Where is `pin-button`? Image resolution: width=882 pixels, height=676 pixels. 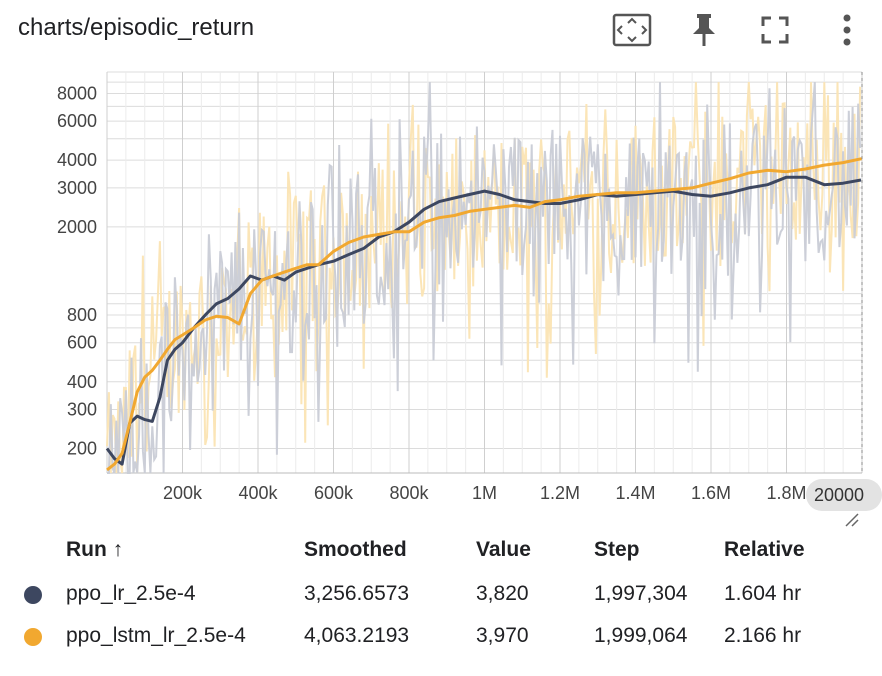
pin-button is located at coordinates (704, 30).